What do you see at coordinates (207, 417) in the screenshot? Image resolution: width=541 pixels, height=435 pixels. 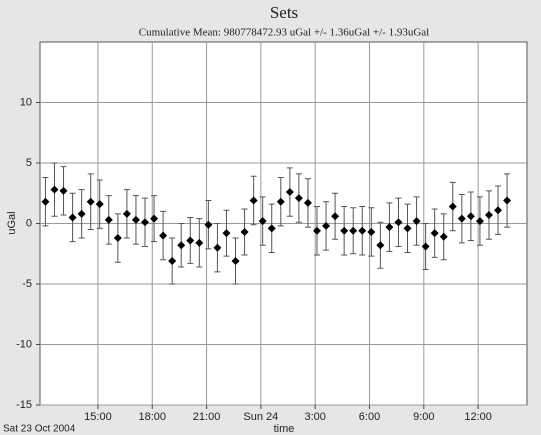 I see `x-tick-label: 21:00` at bounding box center [207, 417].